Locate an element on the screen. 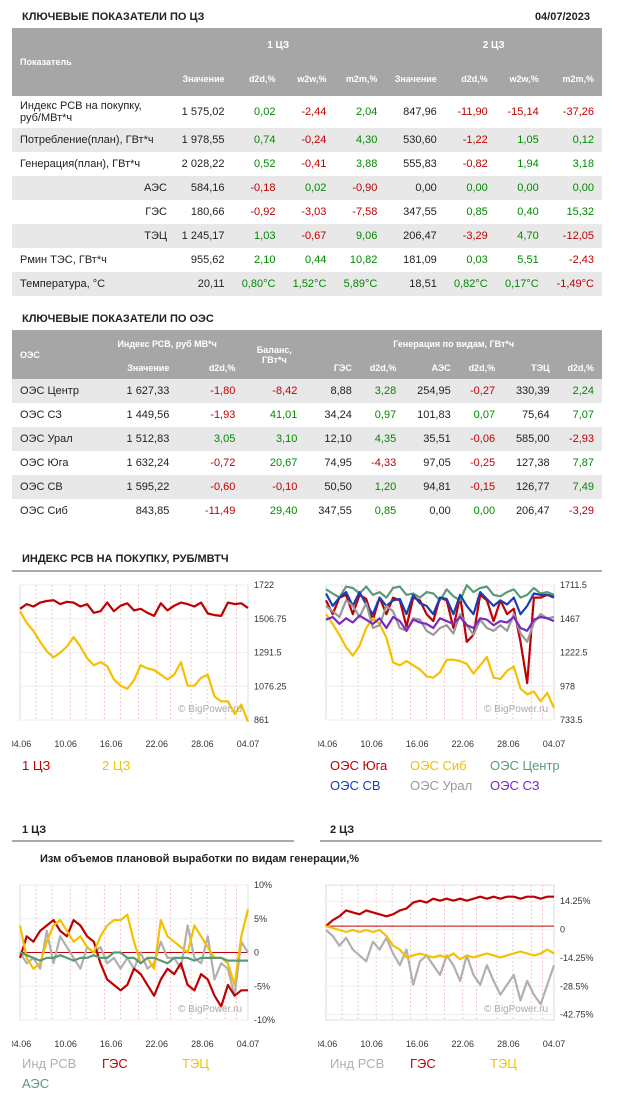 The height and width of the screenshot is (1099, 618). table-cell: 180,66 is located at coordinates (202, 212).